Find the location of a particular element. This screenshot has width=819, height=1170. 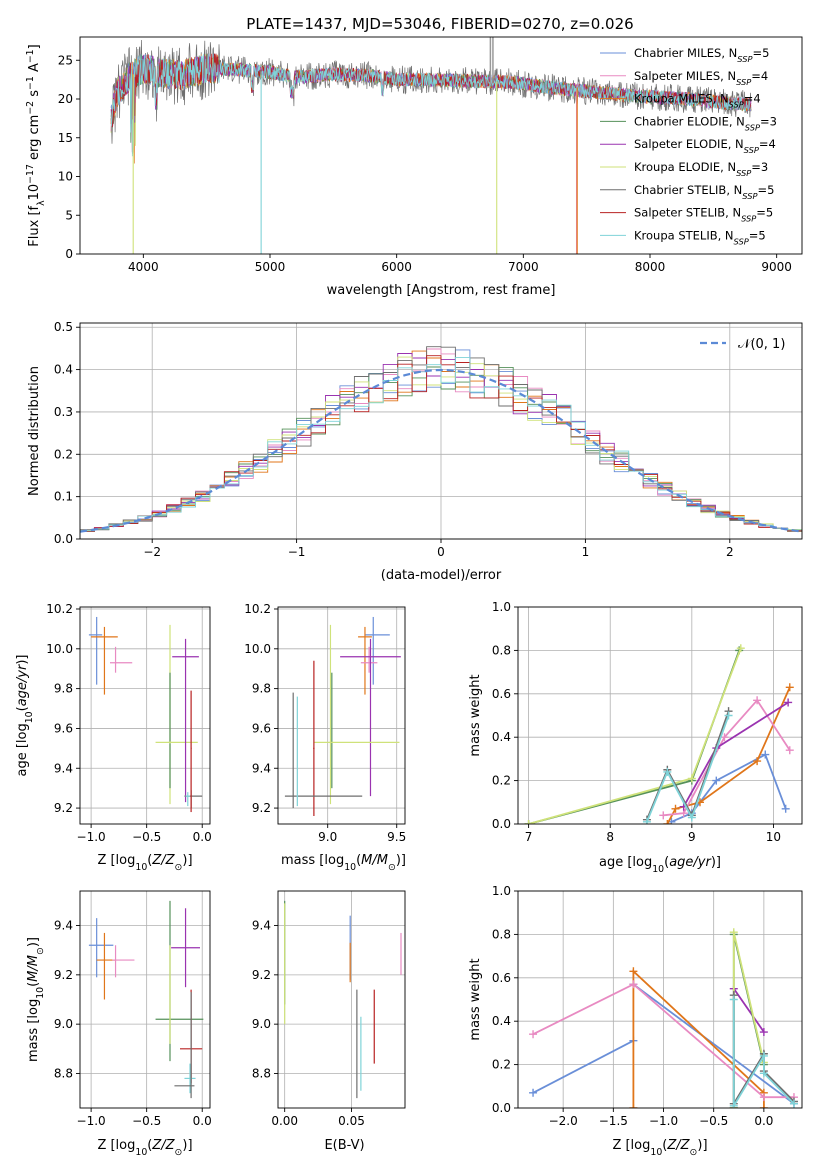

x-tick-label: 4000 is located at coordinates (143, 267).